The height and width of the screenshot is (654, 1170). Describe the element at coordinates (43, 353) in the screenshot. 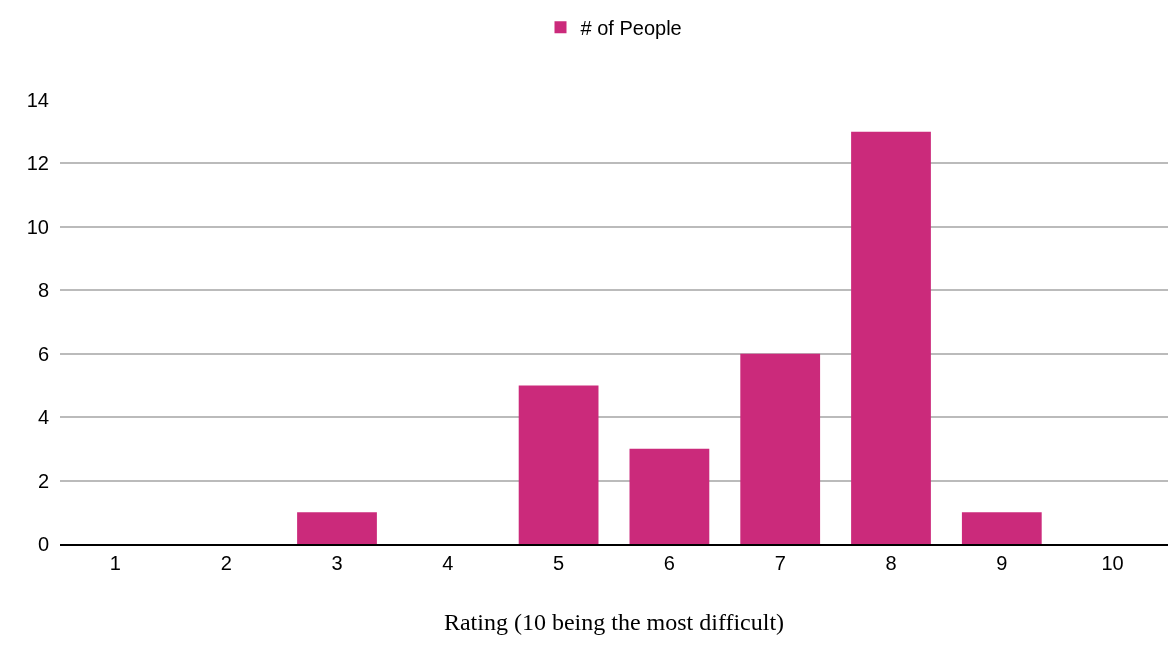

I see `y-tick-label: 6` at that location.